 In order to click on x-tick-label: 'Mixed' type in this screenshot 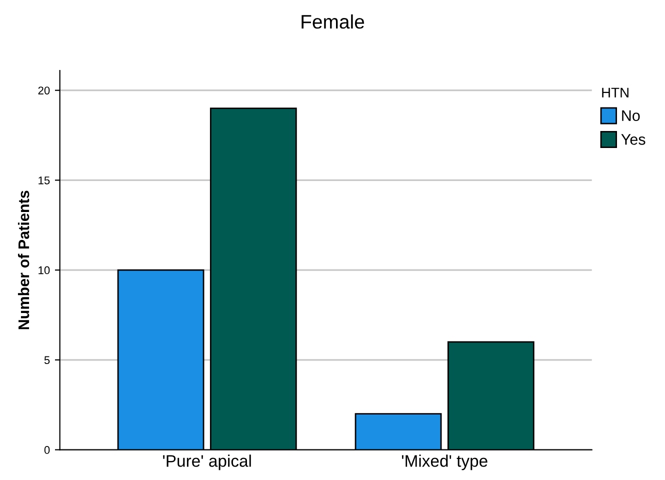, I will do `click(445, 462)`.